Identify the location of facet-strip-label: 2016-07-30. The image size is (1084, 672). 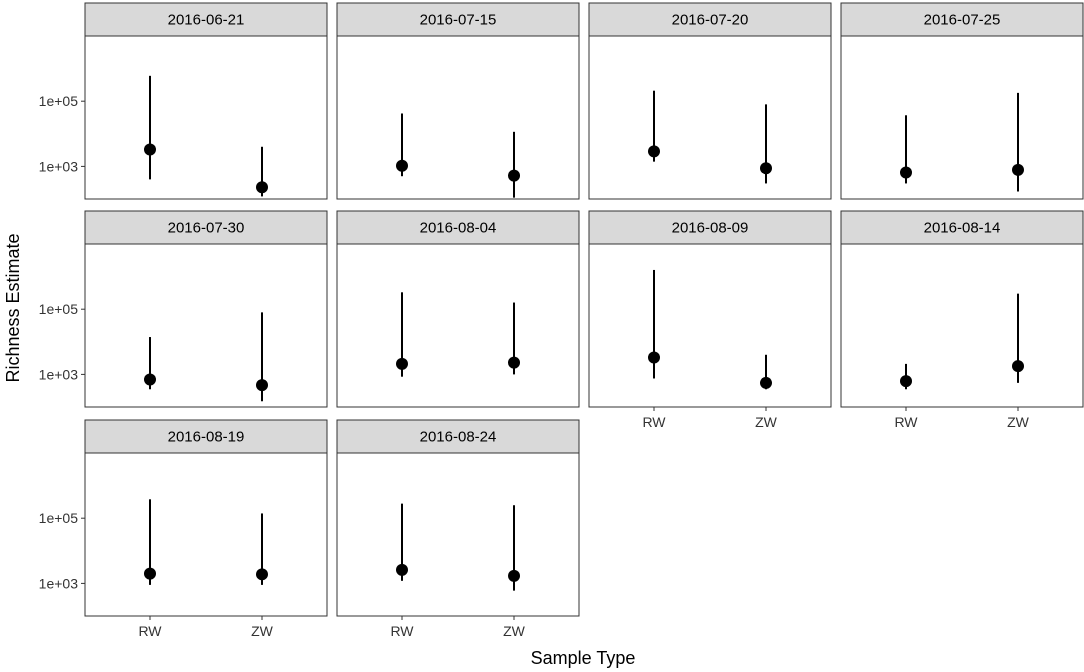
(206, 228).